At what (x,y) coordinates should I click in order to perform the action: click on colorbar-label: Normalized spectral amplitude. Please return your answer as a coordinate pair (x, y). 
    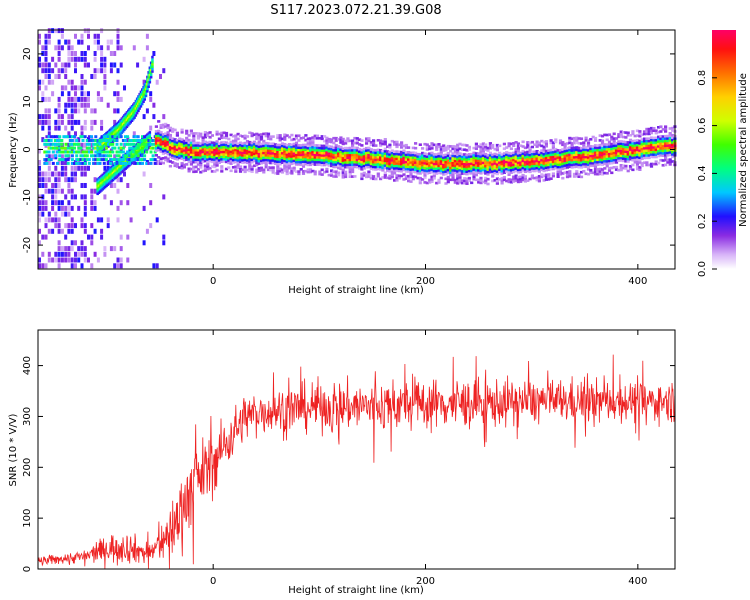
    Looking at the image, I should click on (743, 150).